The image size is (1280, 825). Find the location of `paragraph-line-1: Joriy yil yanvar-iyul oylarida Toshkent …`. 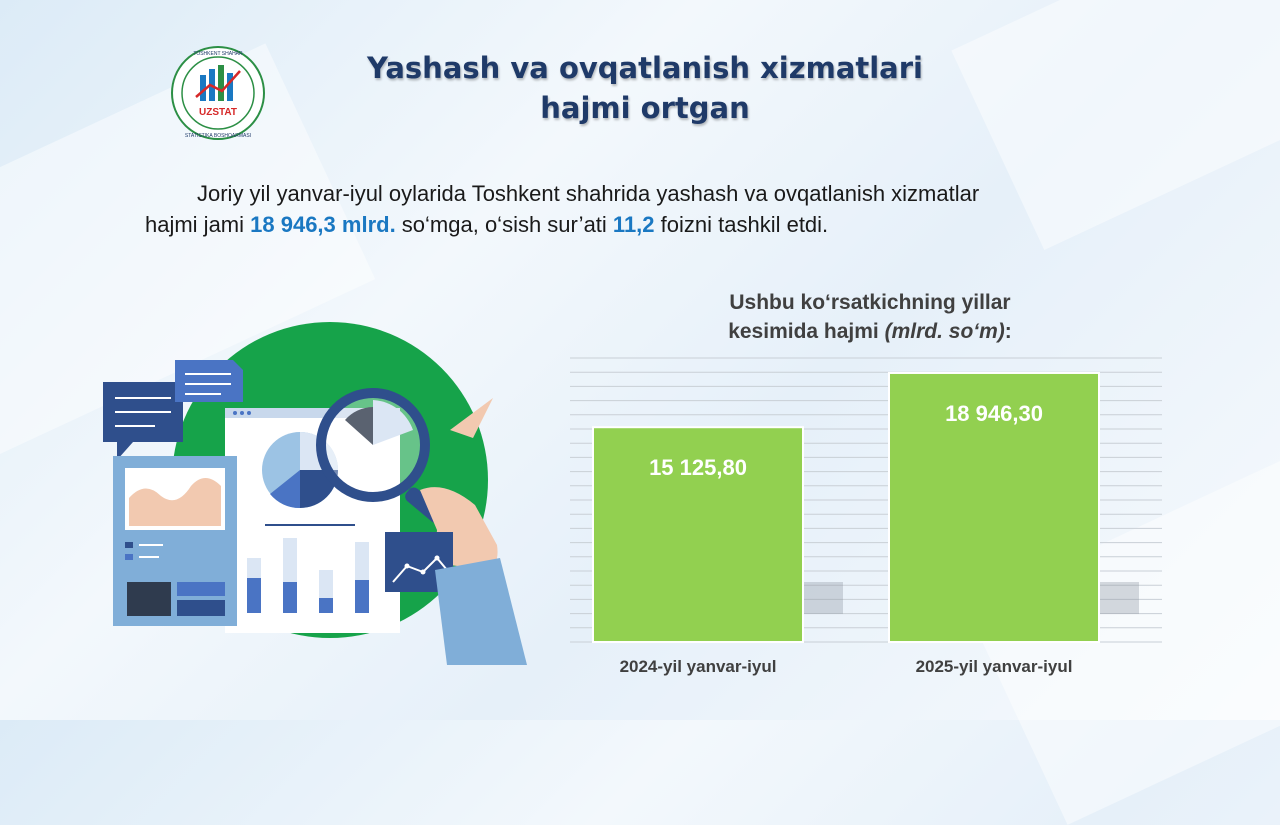

paragraph-line-1: Joriy yil yanvar-iyul oylarida Toshkent … is located at coordinates (588, 193).